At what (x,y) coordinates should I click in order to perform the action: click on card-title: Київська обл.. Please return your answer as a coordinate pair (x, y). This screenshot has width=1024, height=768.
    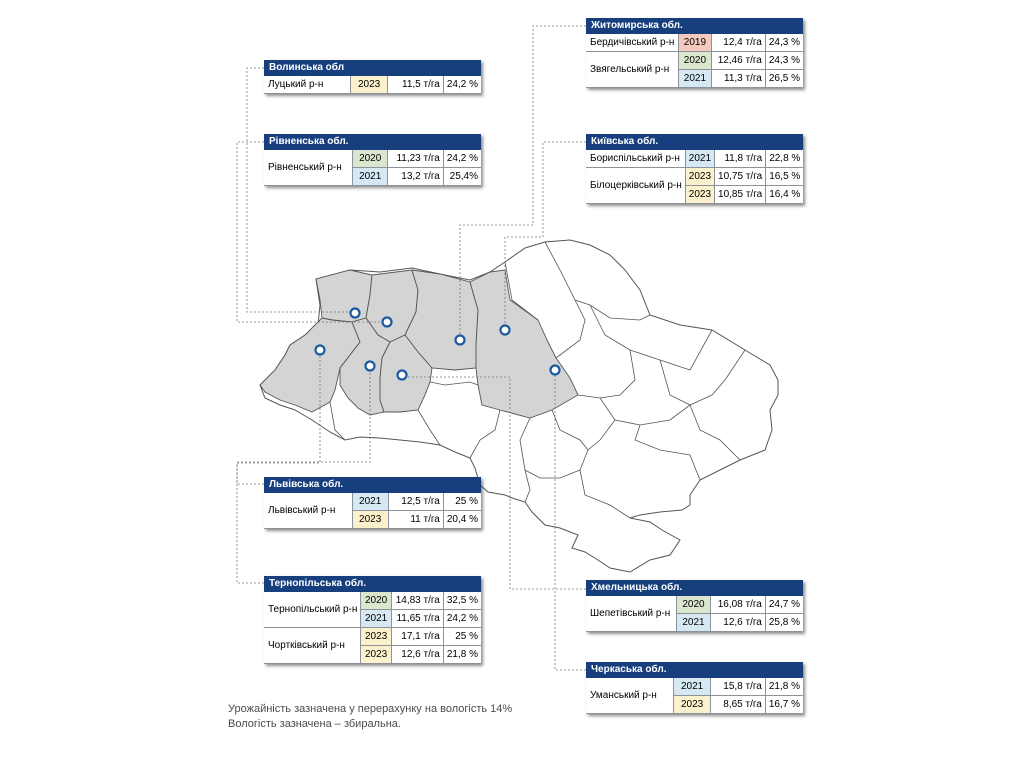
    Looking at the image, I should click on (694, 142).